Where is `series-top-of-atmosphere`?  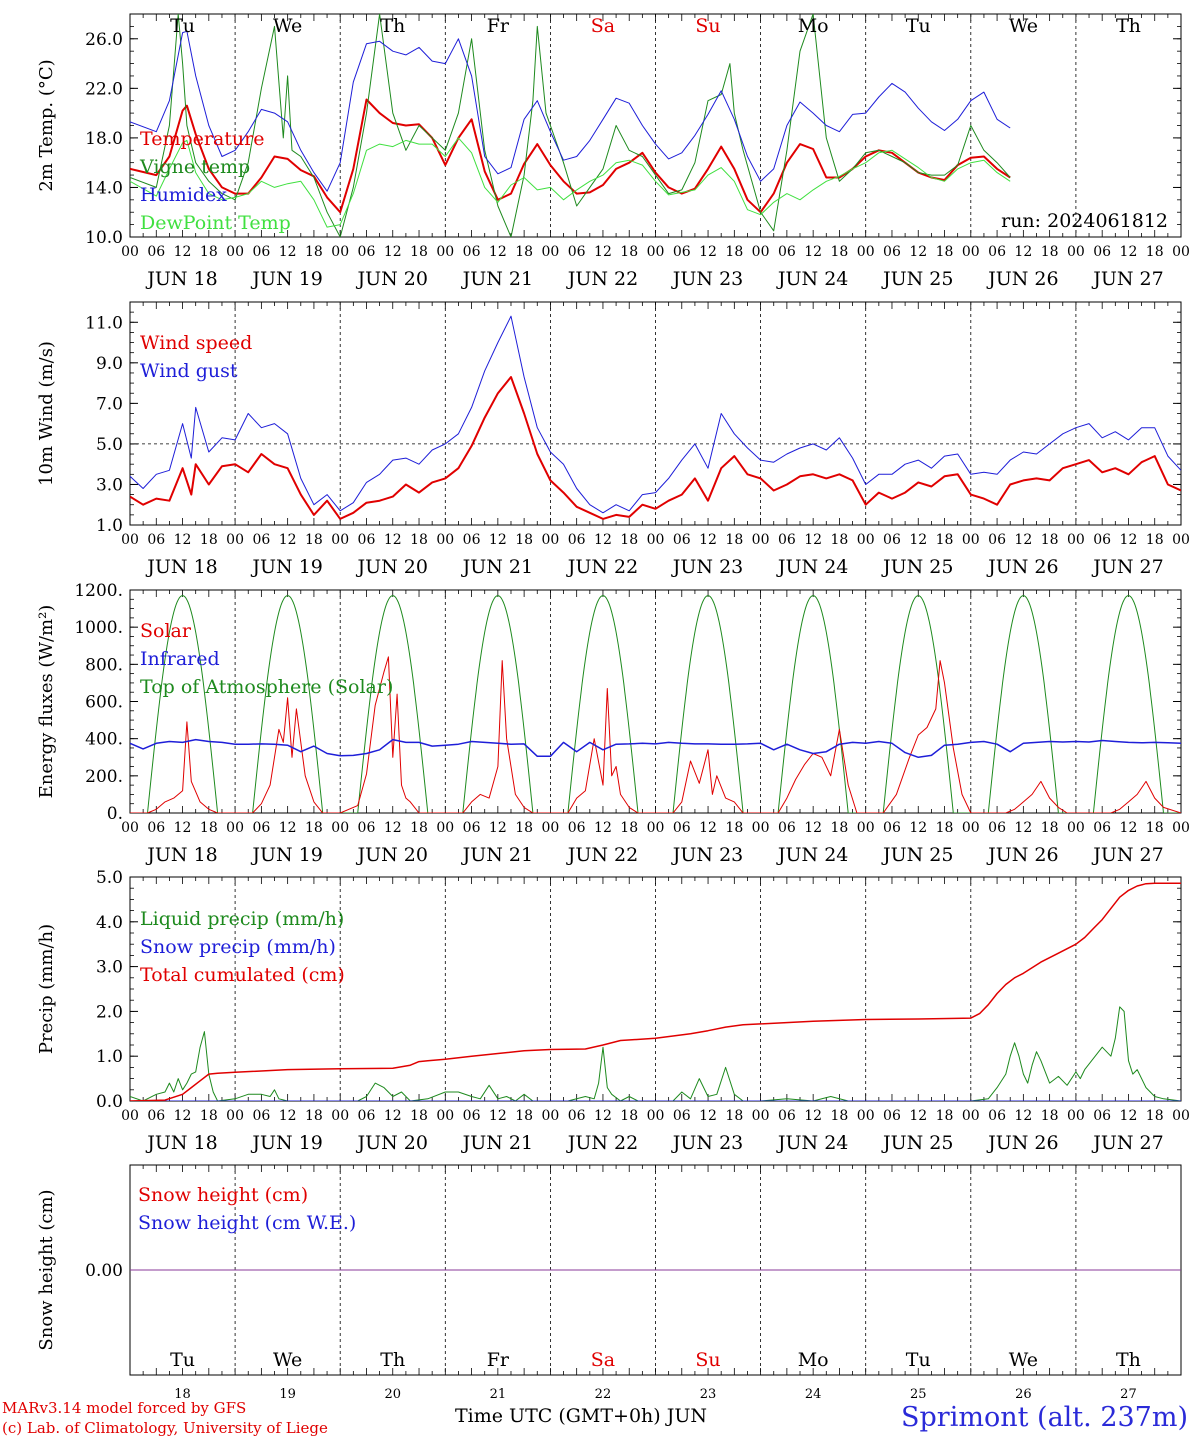
series-top-of-atmosphere is located at coordinates (655, 704).